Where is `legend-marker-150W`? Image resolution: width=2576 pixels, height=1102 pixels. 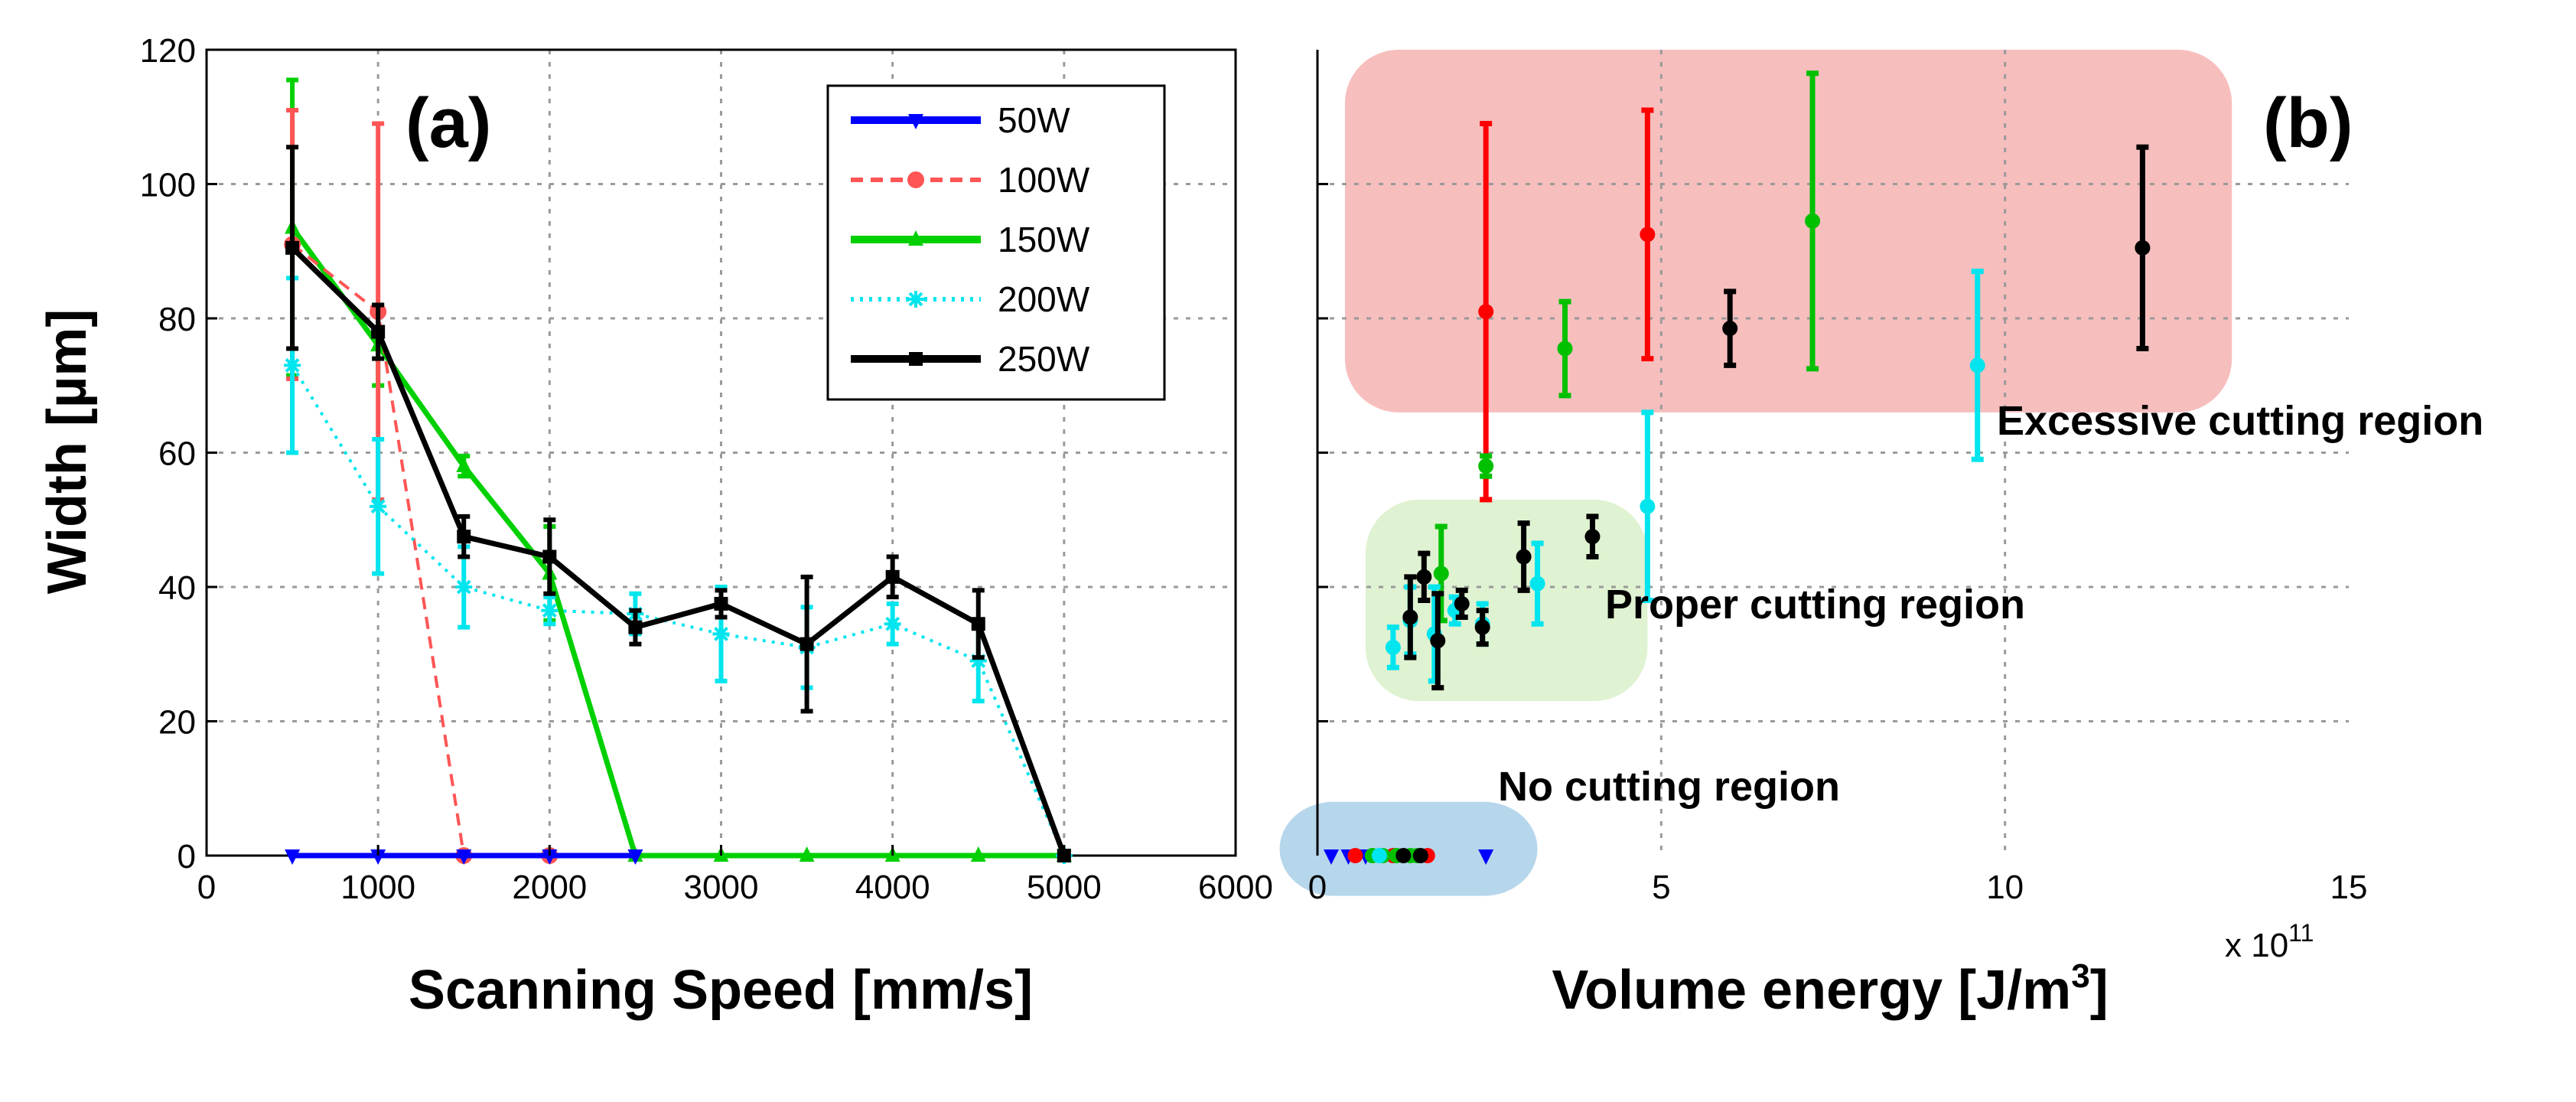 legend-marker-150W is located at coordinates (916, 238).